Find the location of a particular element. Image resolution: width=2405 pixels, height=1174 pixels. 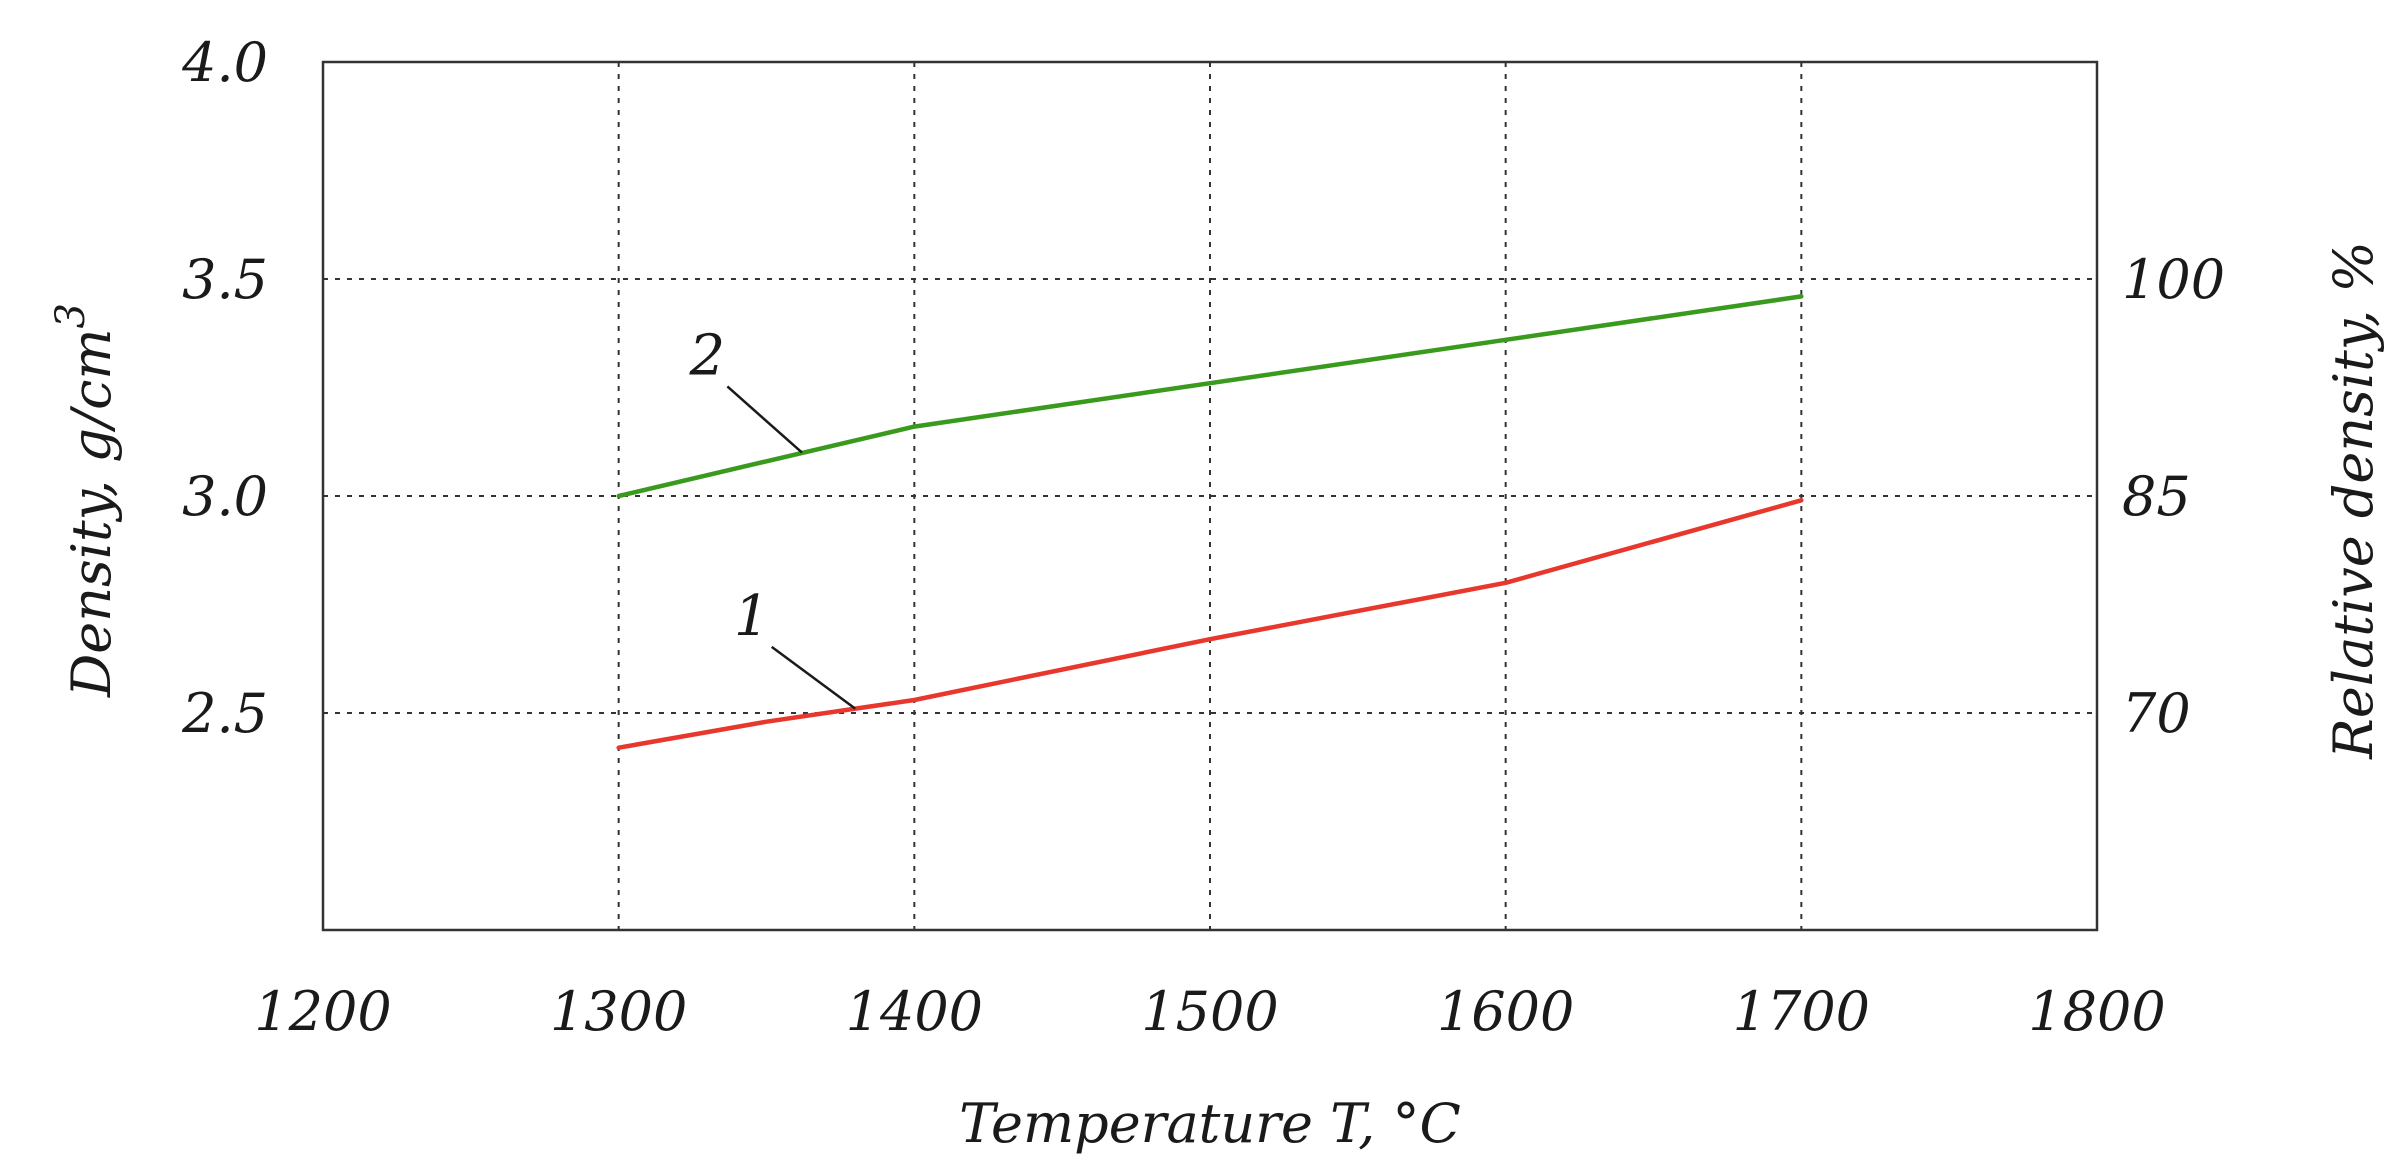

x-tick-label-1400: 1400 is located at coordinates (914, 1011).